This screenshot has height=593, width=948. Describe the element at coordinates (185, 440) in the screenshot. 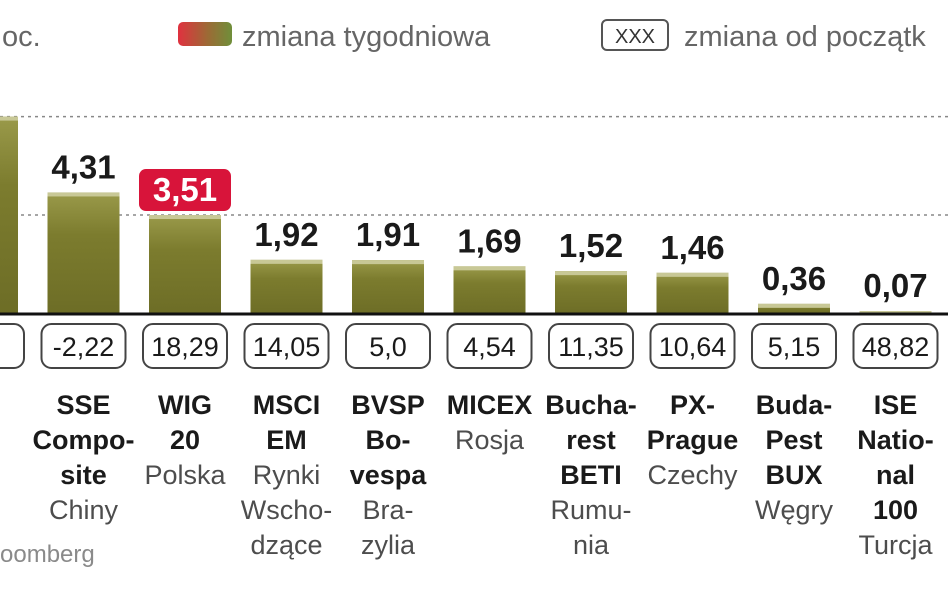

I see `category-name-2-1: 20` at that location.